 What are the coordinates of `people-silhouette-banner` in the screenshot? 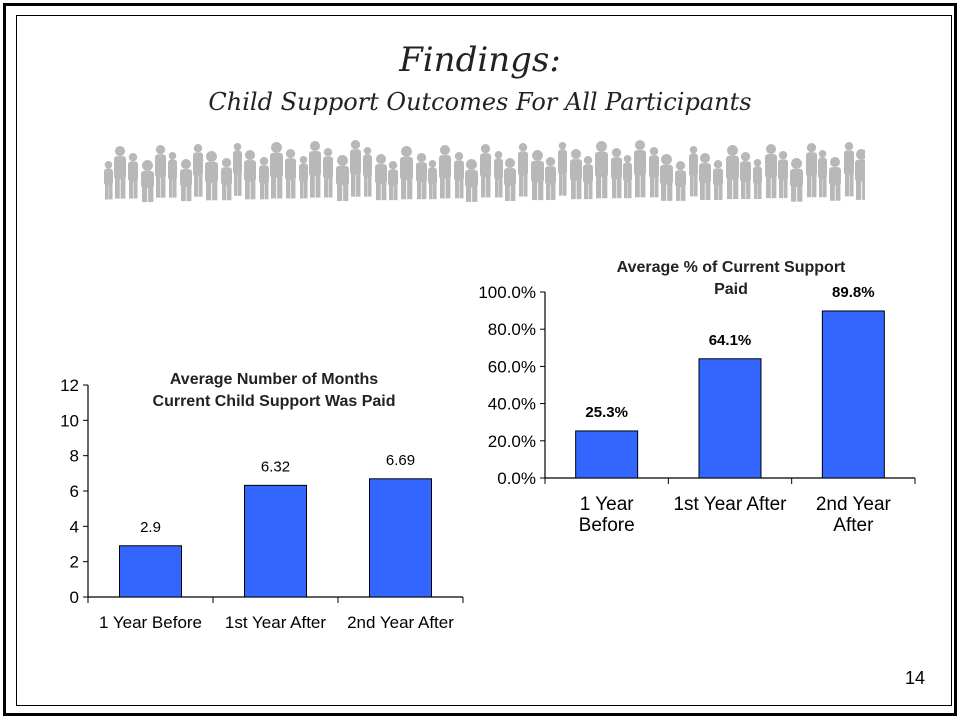 It's located at (484, 171).